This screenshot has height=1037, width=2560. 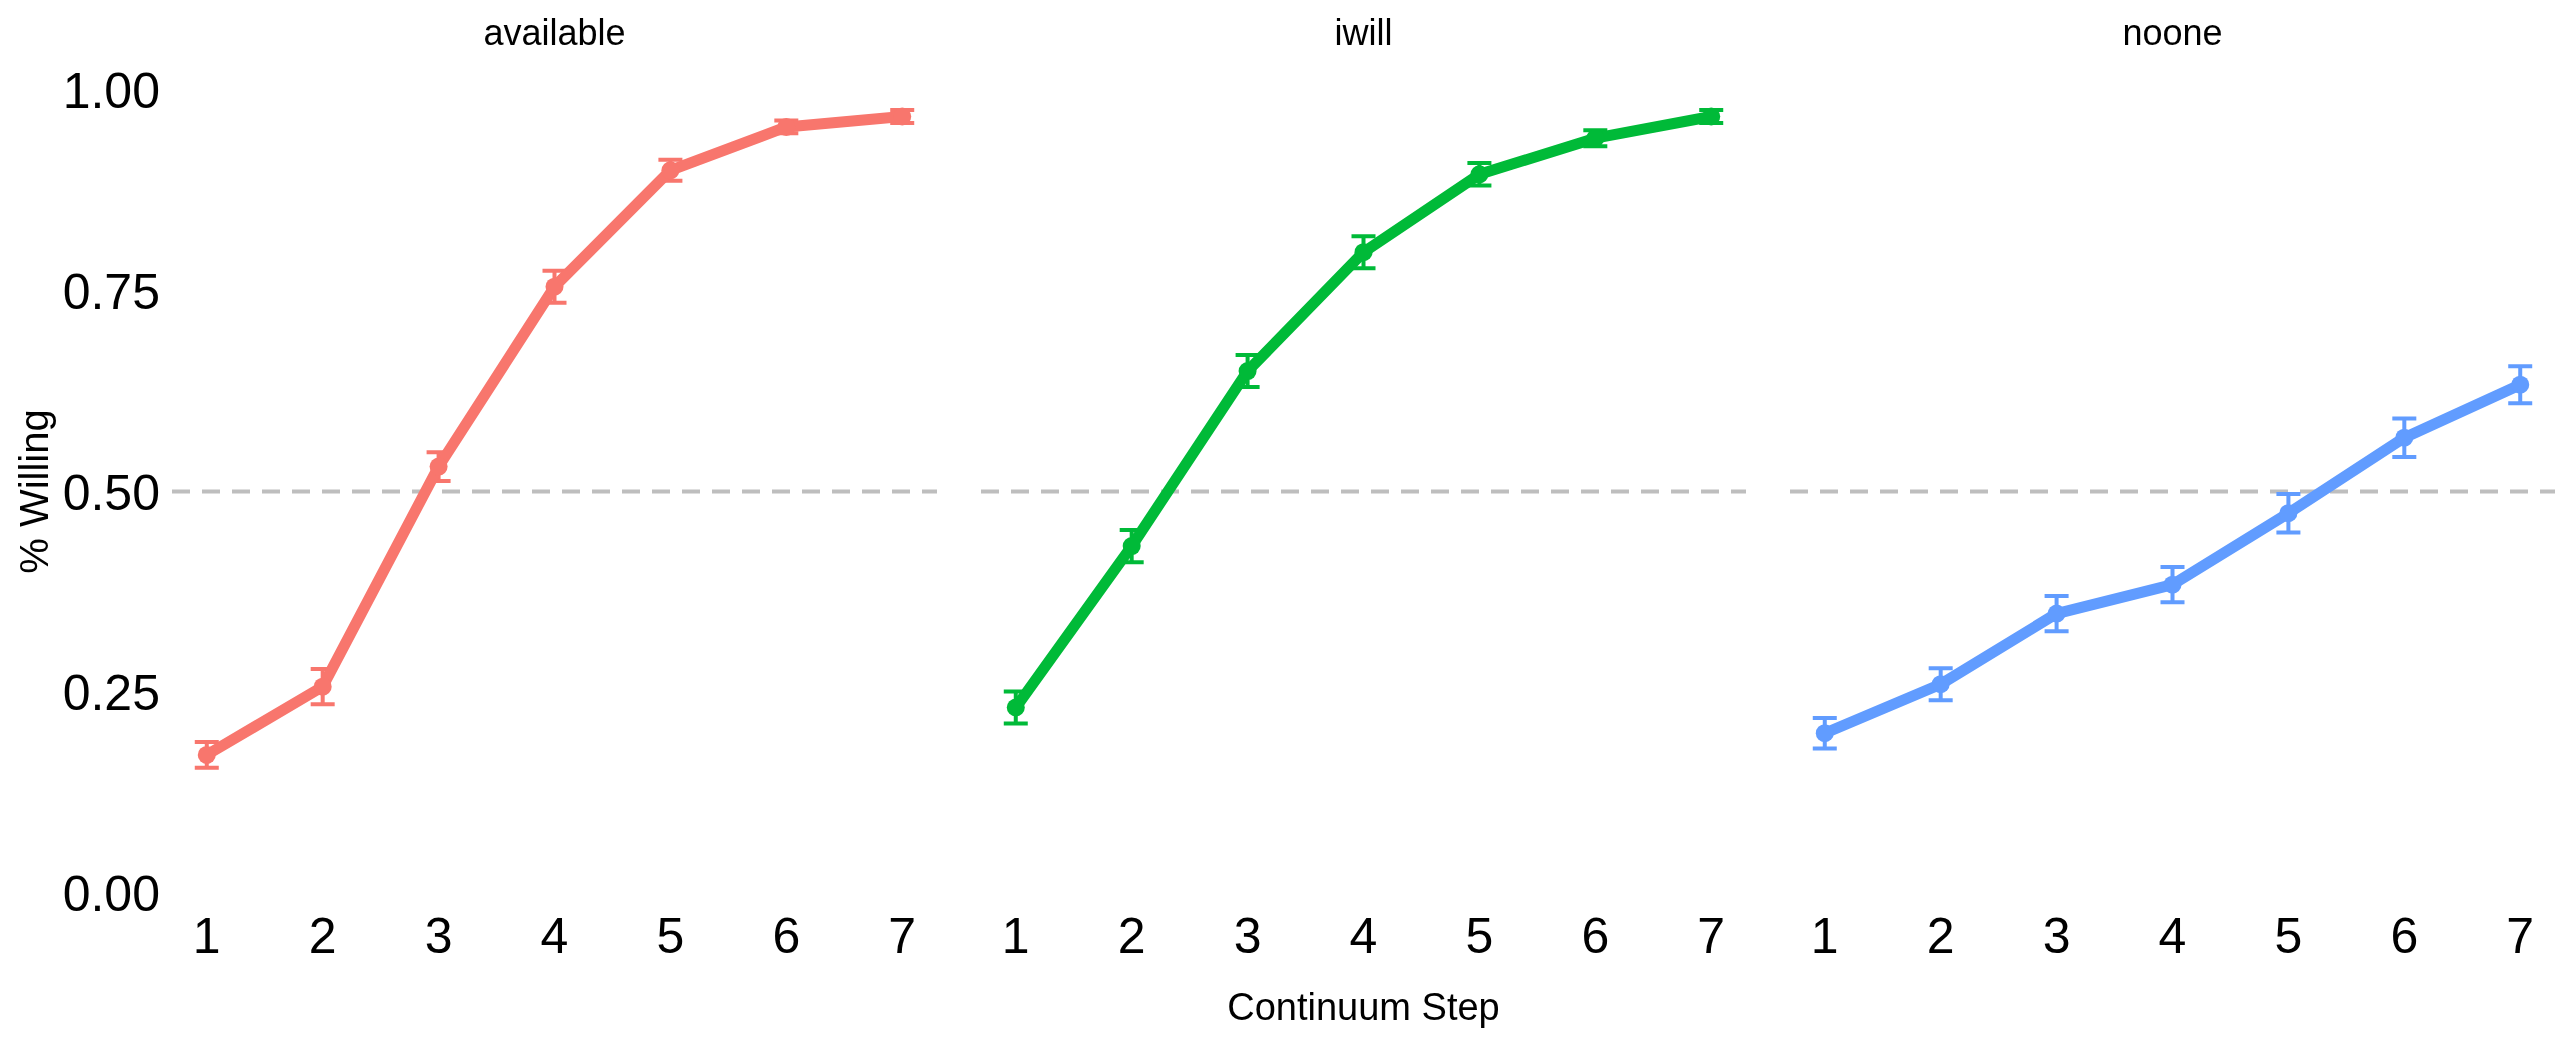 I want to click on chart-title: noone, so click(x=2172, y=32).